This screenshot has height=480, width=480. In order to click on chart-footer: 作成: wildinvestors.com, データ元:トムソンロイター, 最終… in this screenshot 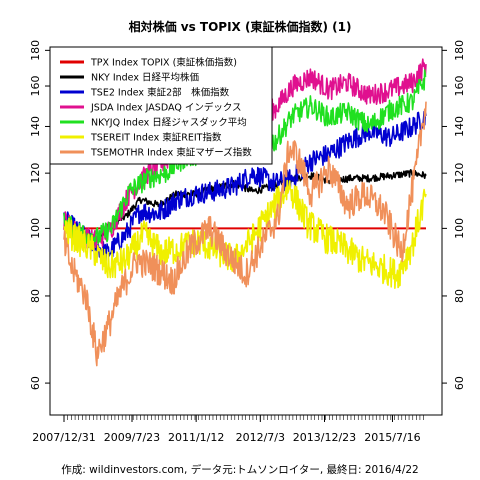, I will do `click(239, 469)`.